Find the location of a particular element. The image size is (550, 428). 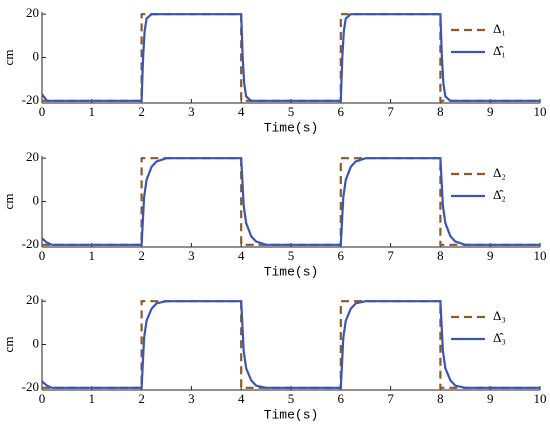

legend-label: Δ̂₃ is located at coordinates (499, 337).